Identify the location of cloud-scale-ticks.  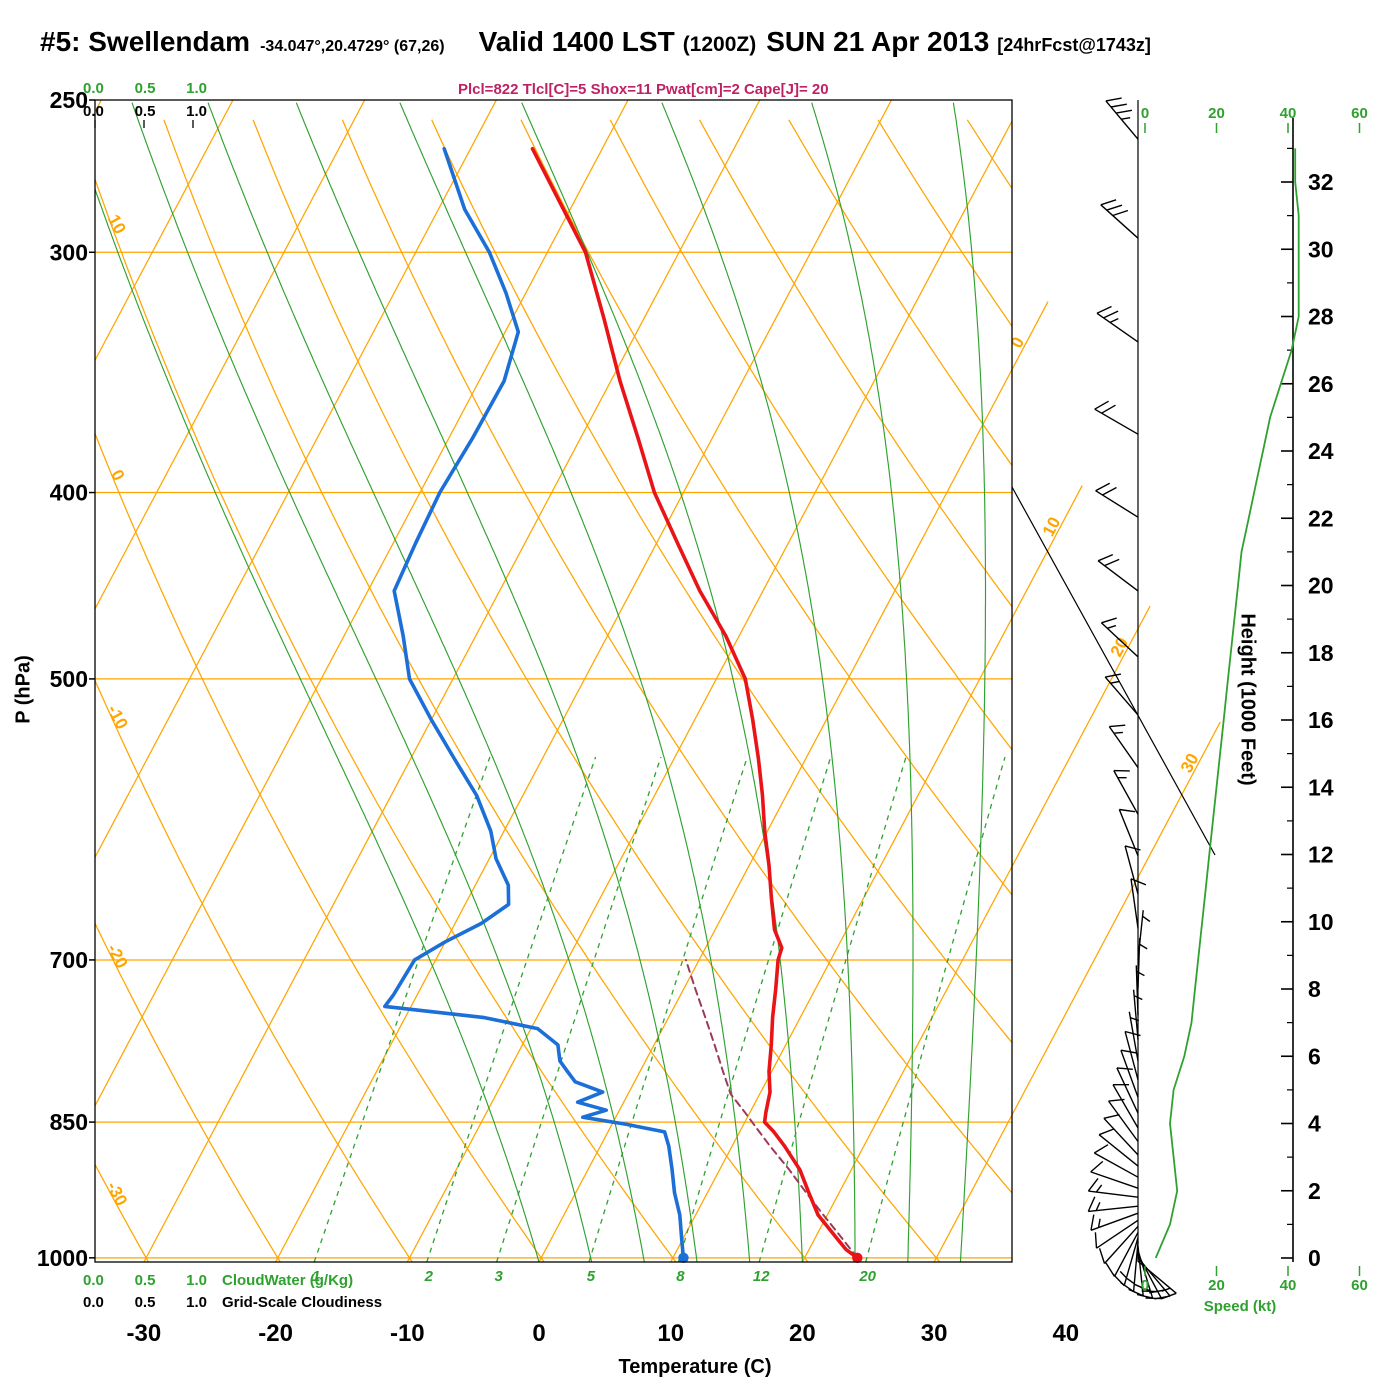
(144, 124).